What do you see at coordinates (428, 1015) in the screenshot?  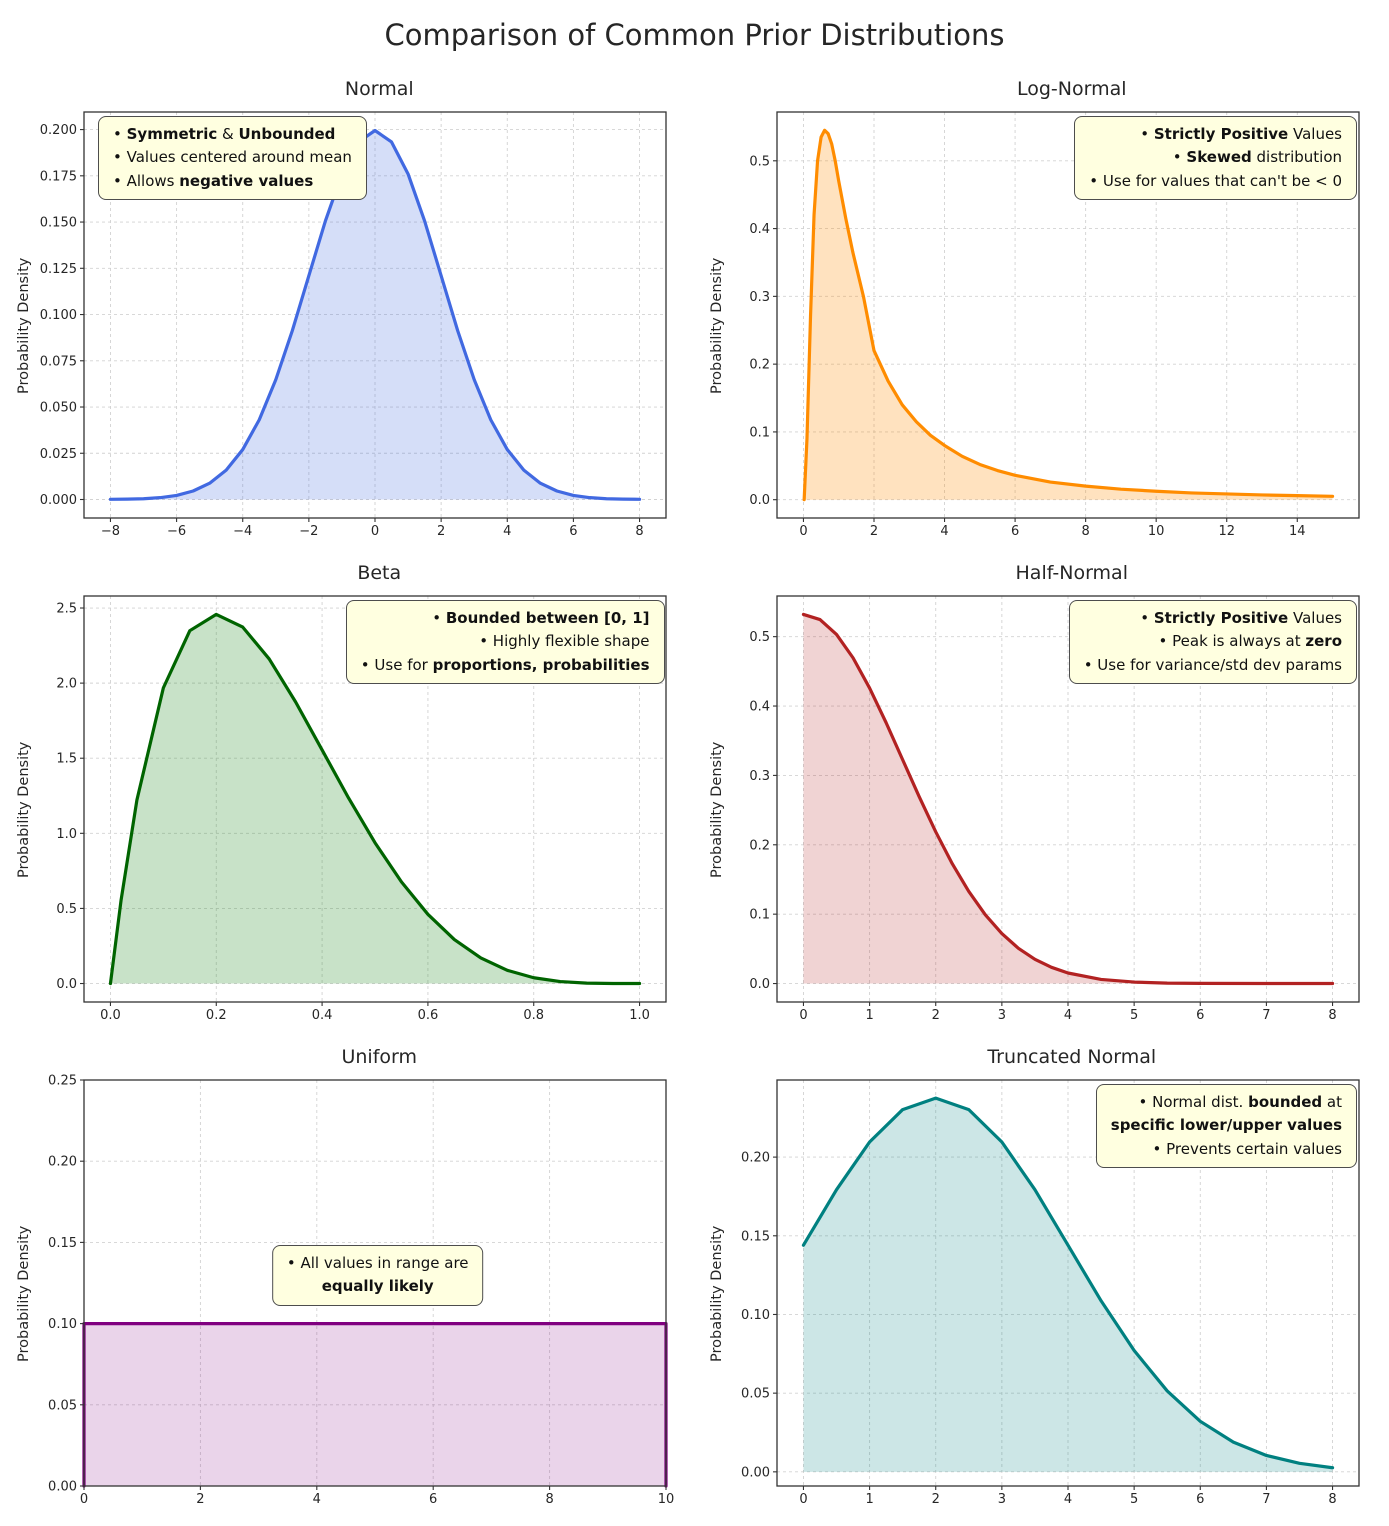 I see `x-tick-label: 0.6` at bounding box center [428, 1015].